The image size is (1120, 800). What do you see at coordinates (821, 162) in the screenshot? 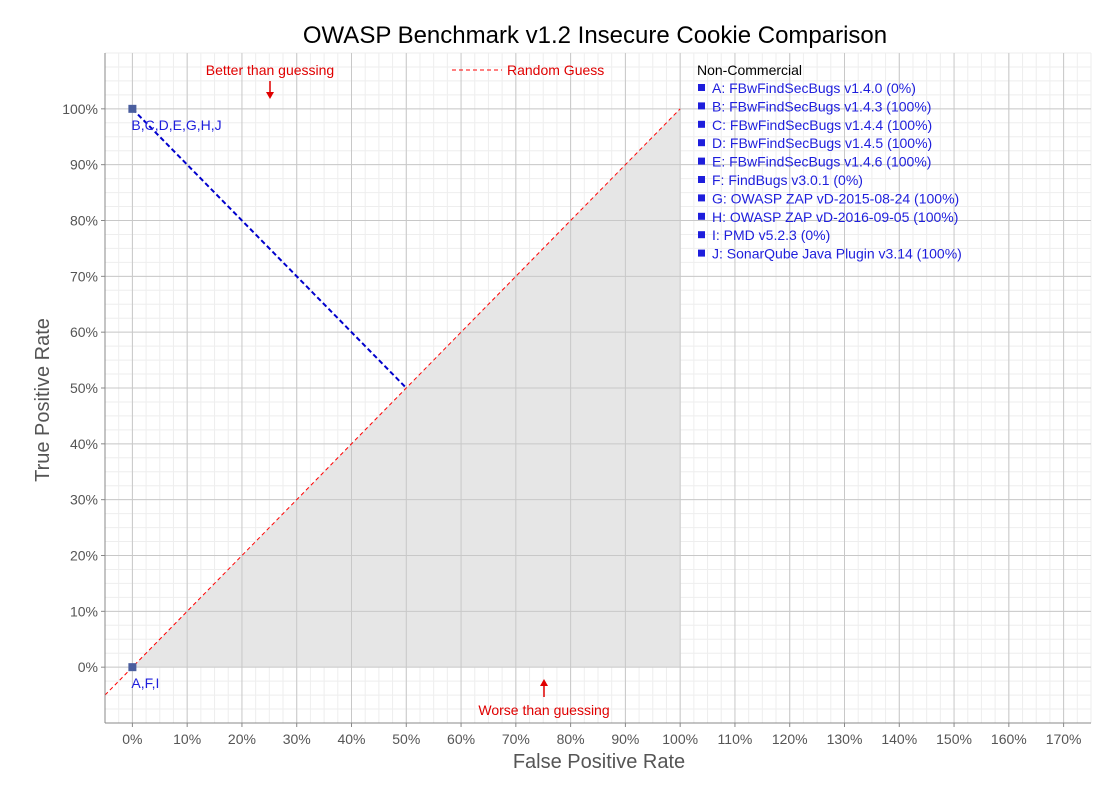
I see `legend-item: E: FBwFindSecBugs v1.4.6 (100%)` at bounding box center [821, 162].